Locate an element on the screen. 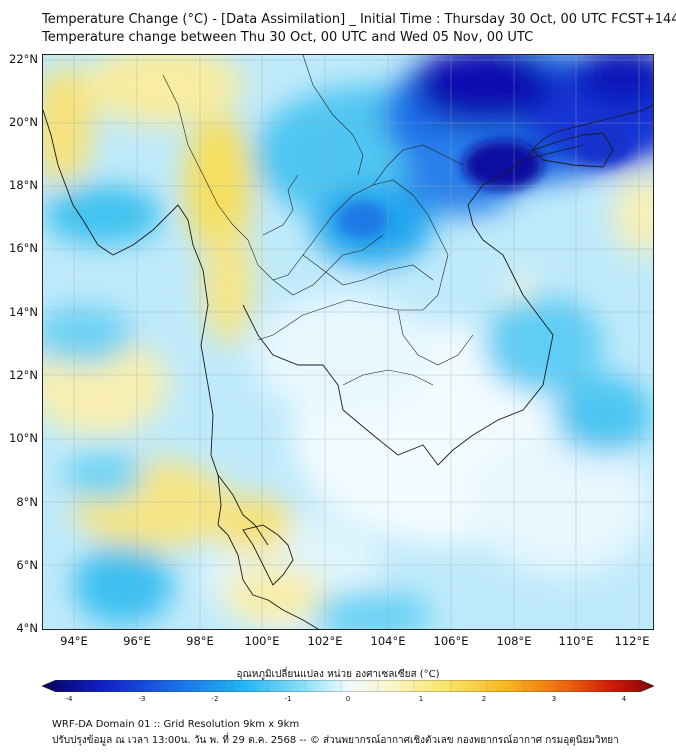 This screenshot has width=676, height=756. lon-label: 112°E is located at coordinates (632, 641).